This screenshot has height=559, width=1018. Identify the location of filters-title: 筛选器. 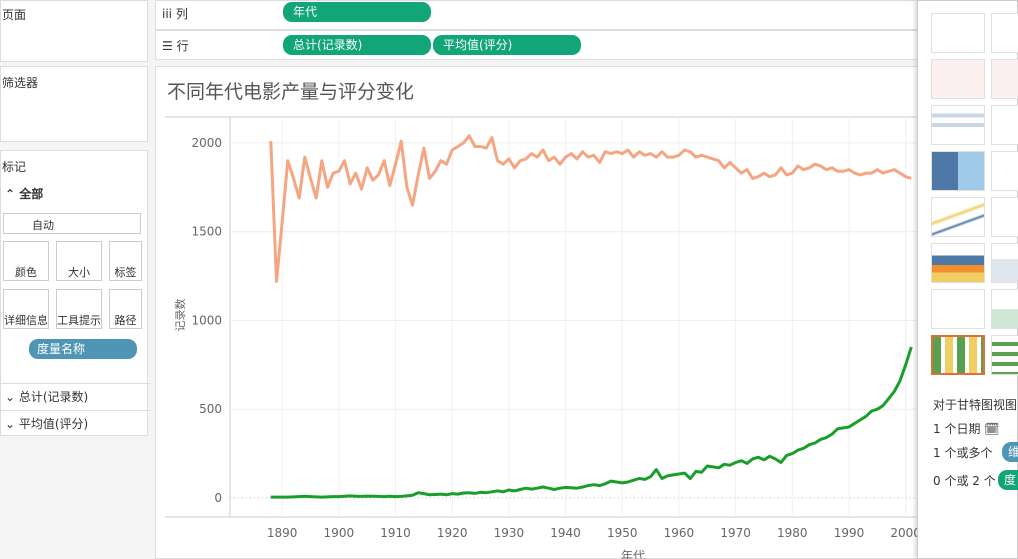
(20, 83).